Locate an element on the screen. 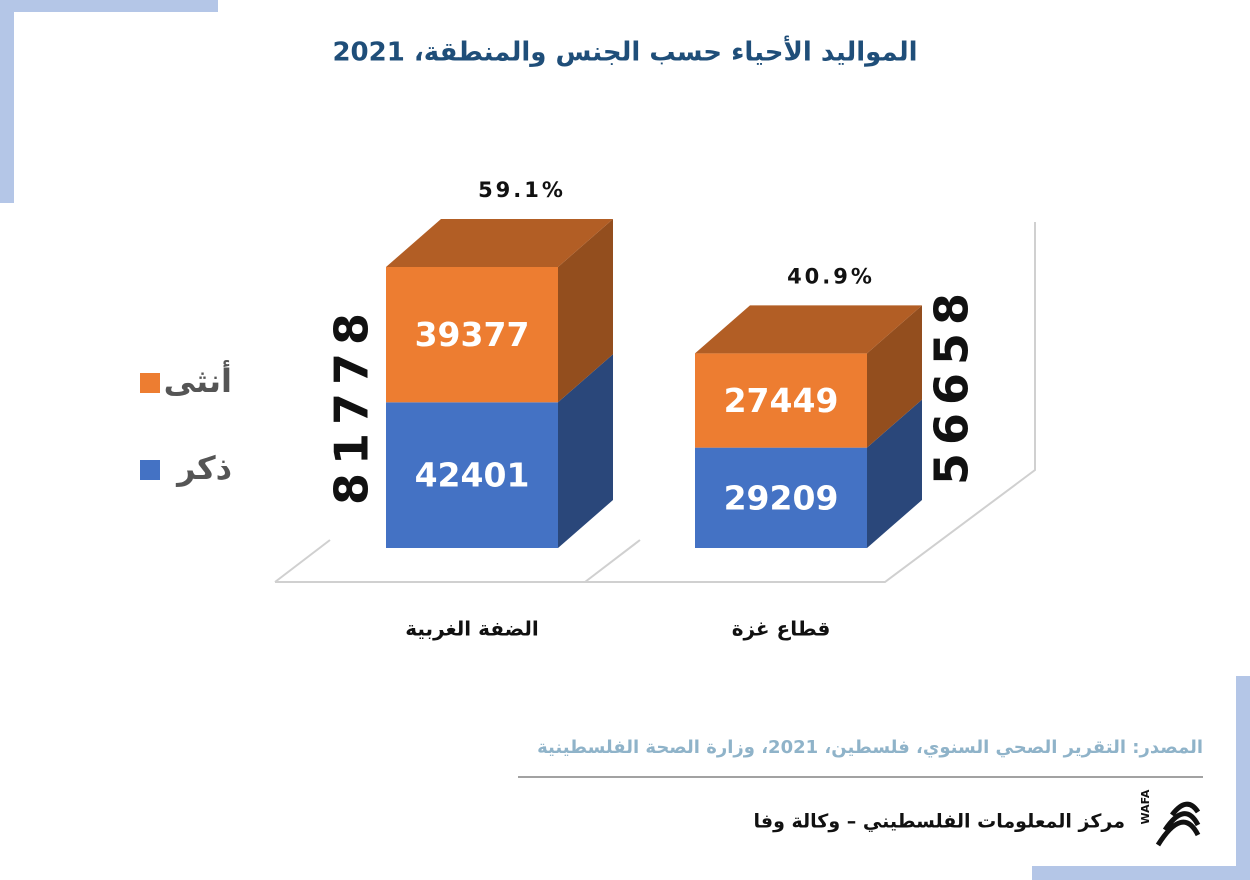 This screenshot has width=1250, height=880. x-tick-label: الضفة الغربية is located at coordinates (471, 629).